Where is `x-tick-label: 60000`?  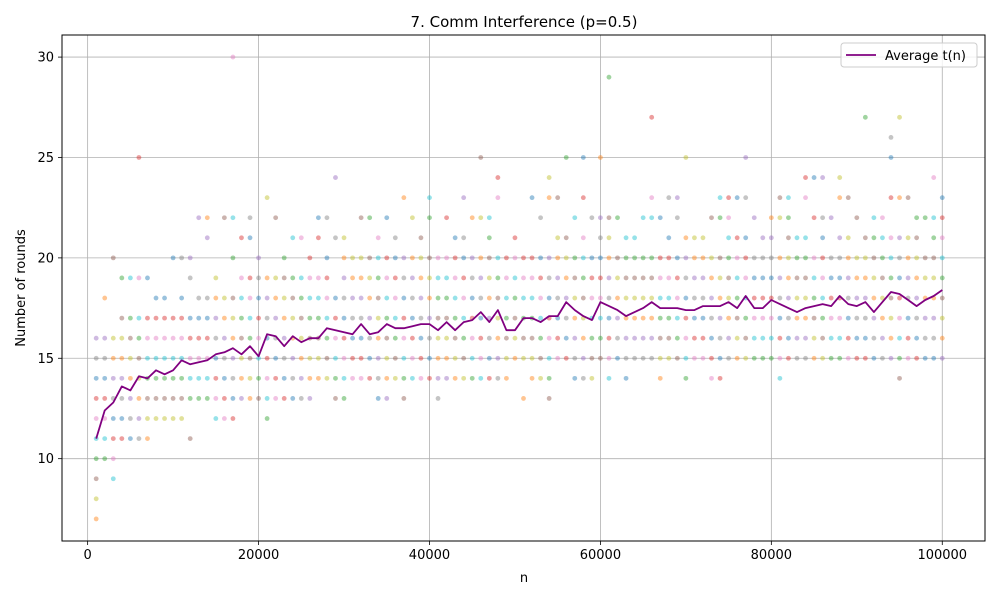 x-tick-label: 60000 is located at coordinates (600, 555).